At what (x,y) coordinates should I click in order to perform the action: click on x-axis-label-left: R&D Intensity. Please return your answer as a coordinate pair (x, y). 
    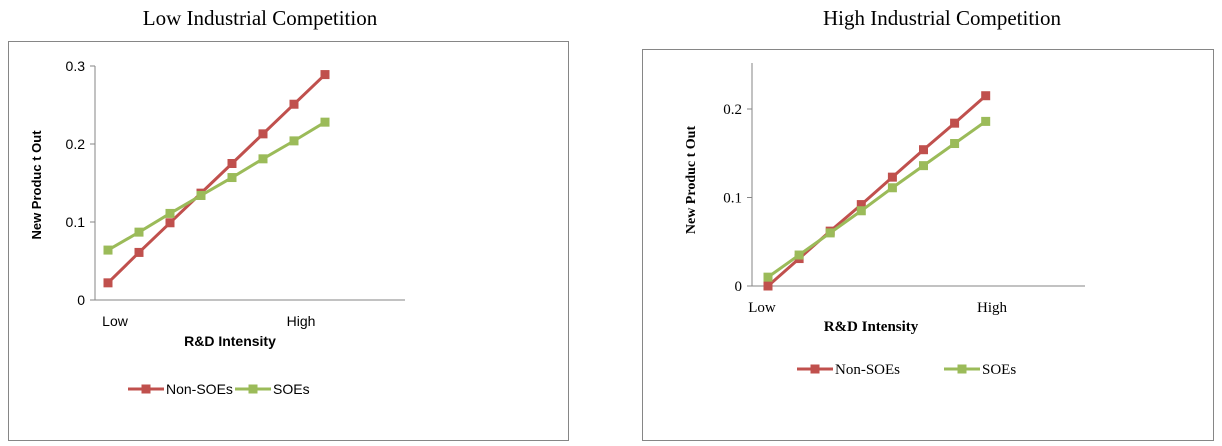
    Looking at the image, I should click on (230, 341).